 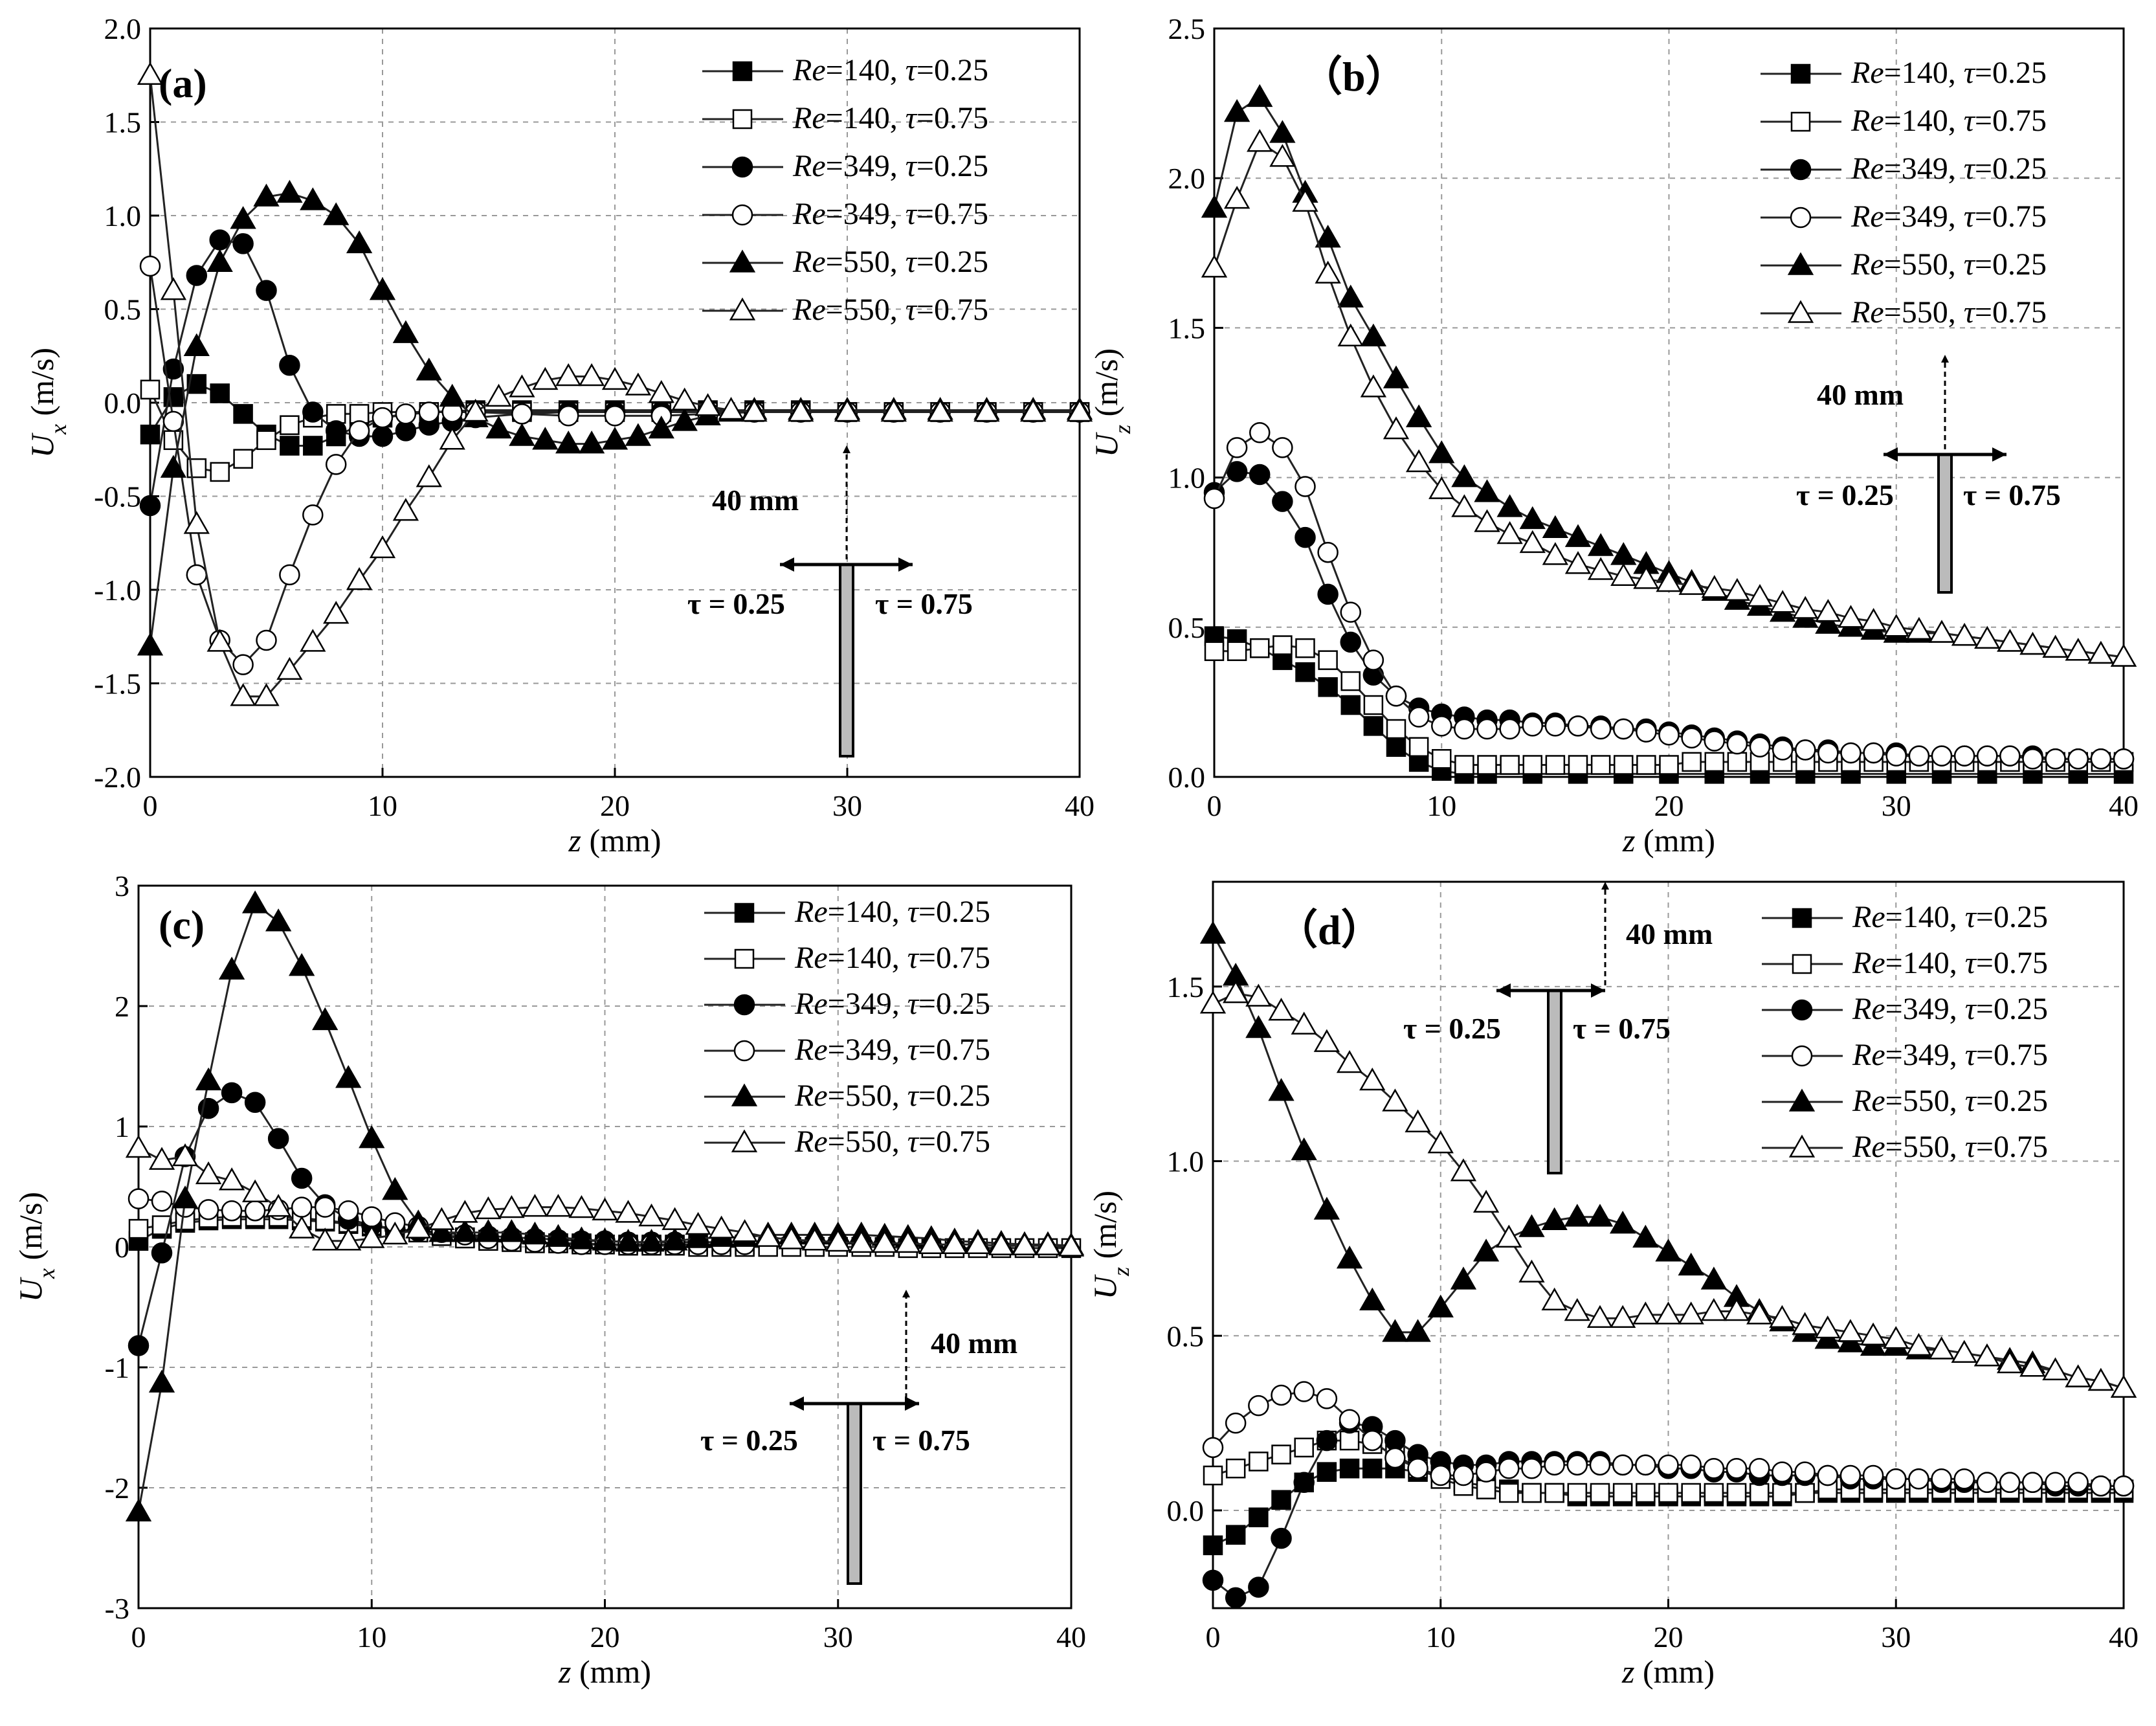 I want to click on panel-label: （b）, so click(x=1354, y=77).